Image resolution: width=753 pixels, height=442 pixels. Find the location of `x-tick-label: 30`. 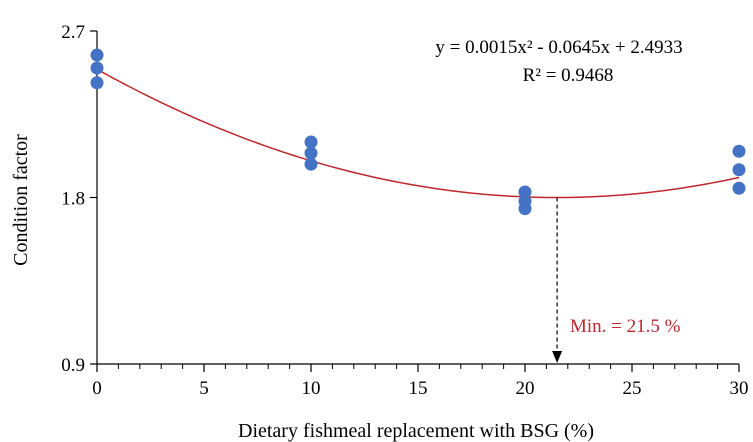

x-tick-label: 30 is located at coordinates (739, 388).